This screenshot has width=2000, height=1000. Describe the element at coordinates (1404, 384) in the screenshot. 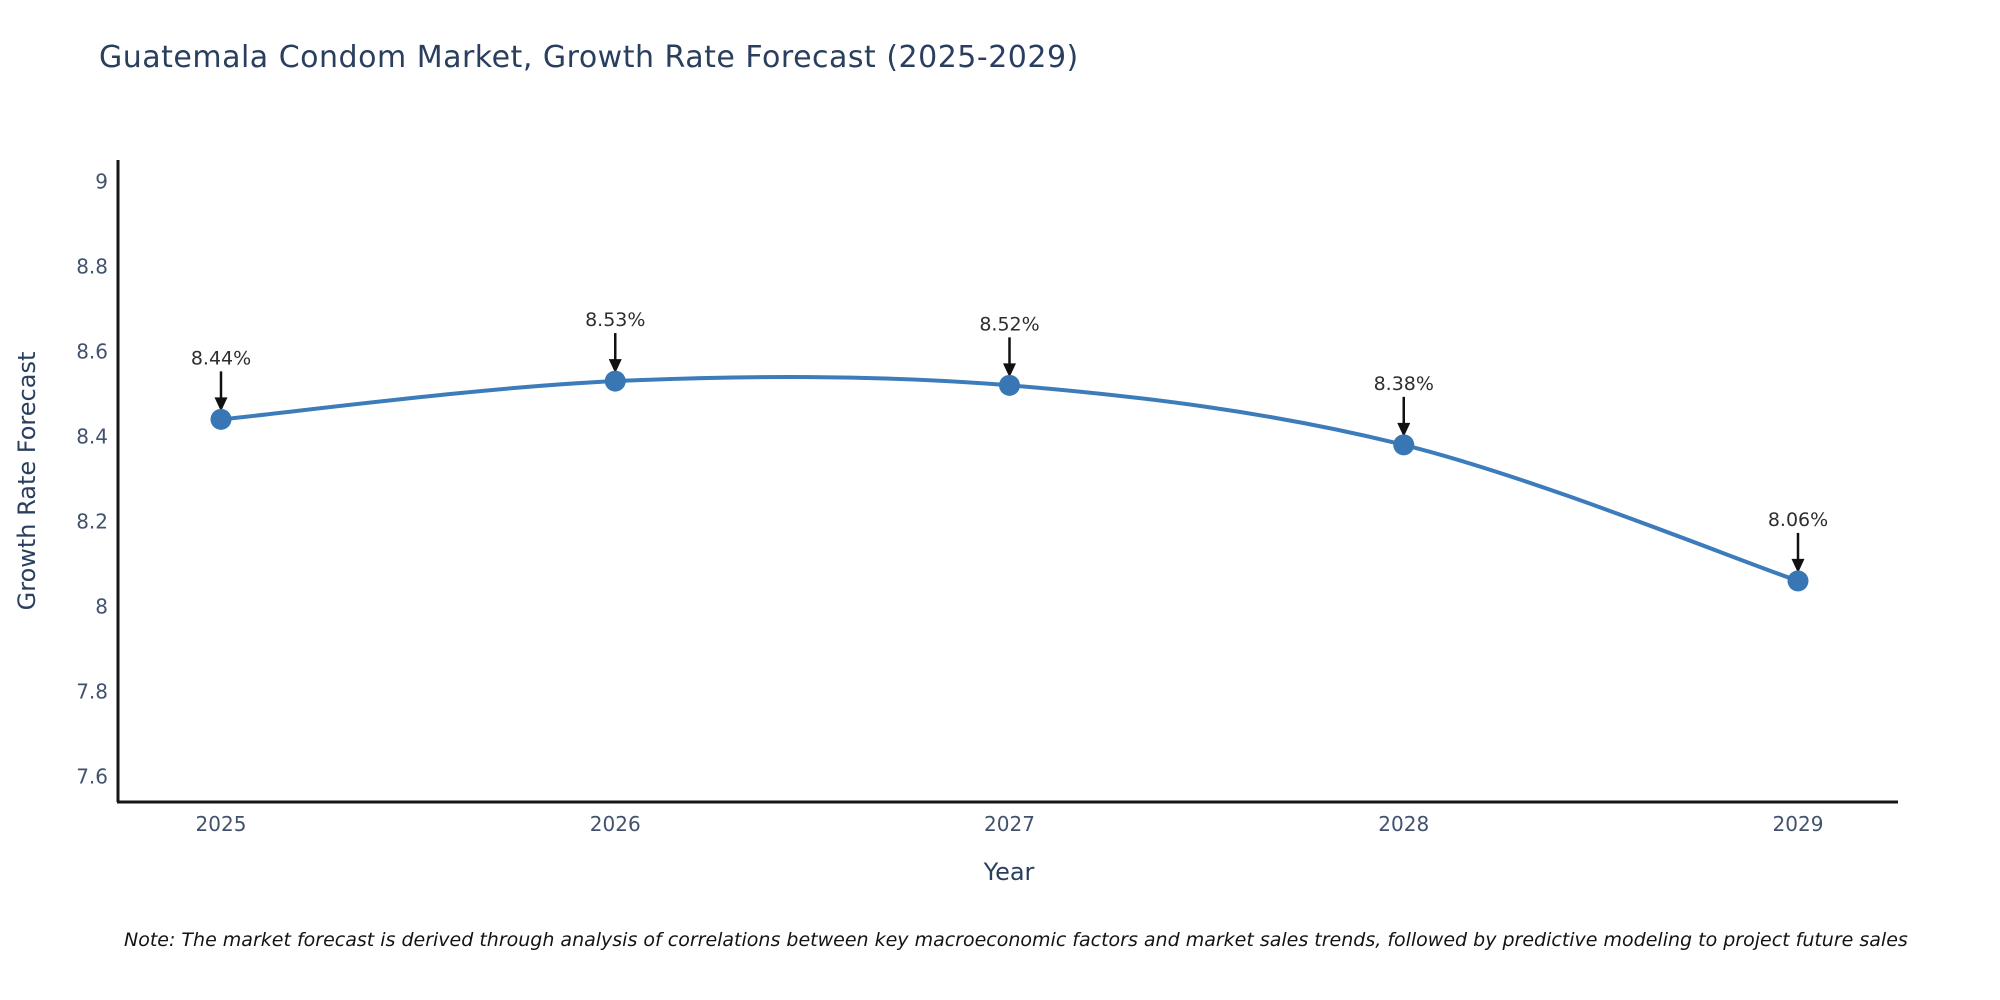

I see `point-value-label: 8.38%` at that location.